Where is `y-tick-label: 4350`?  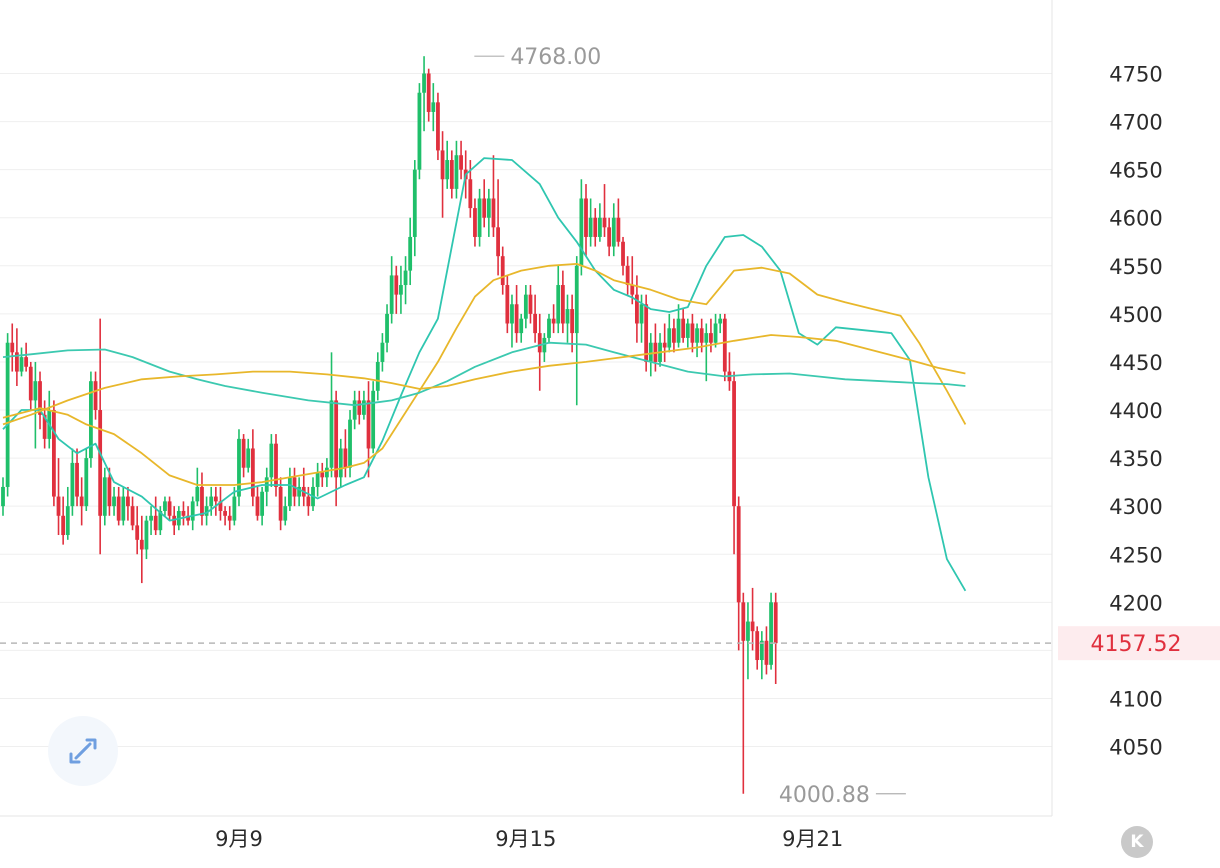
y-tick-label: 4350 is located at coordinates (1135, 459).